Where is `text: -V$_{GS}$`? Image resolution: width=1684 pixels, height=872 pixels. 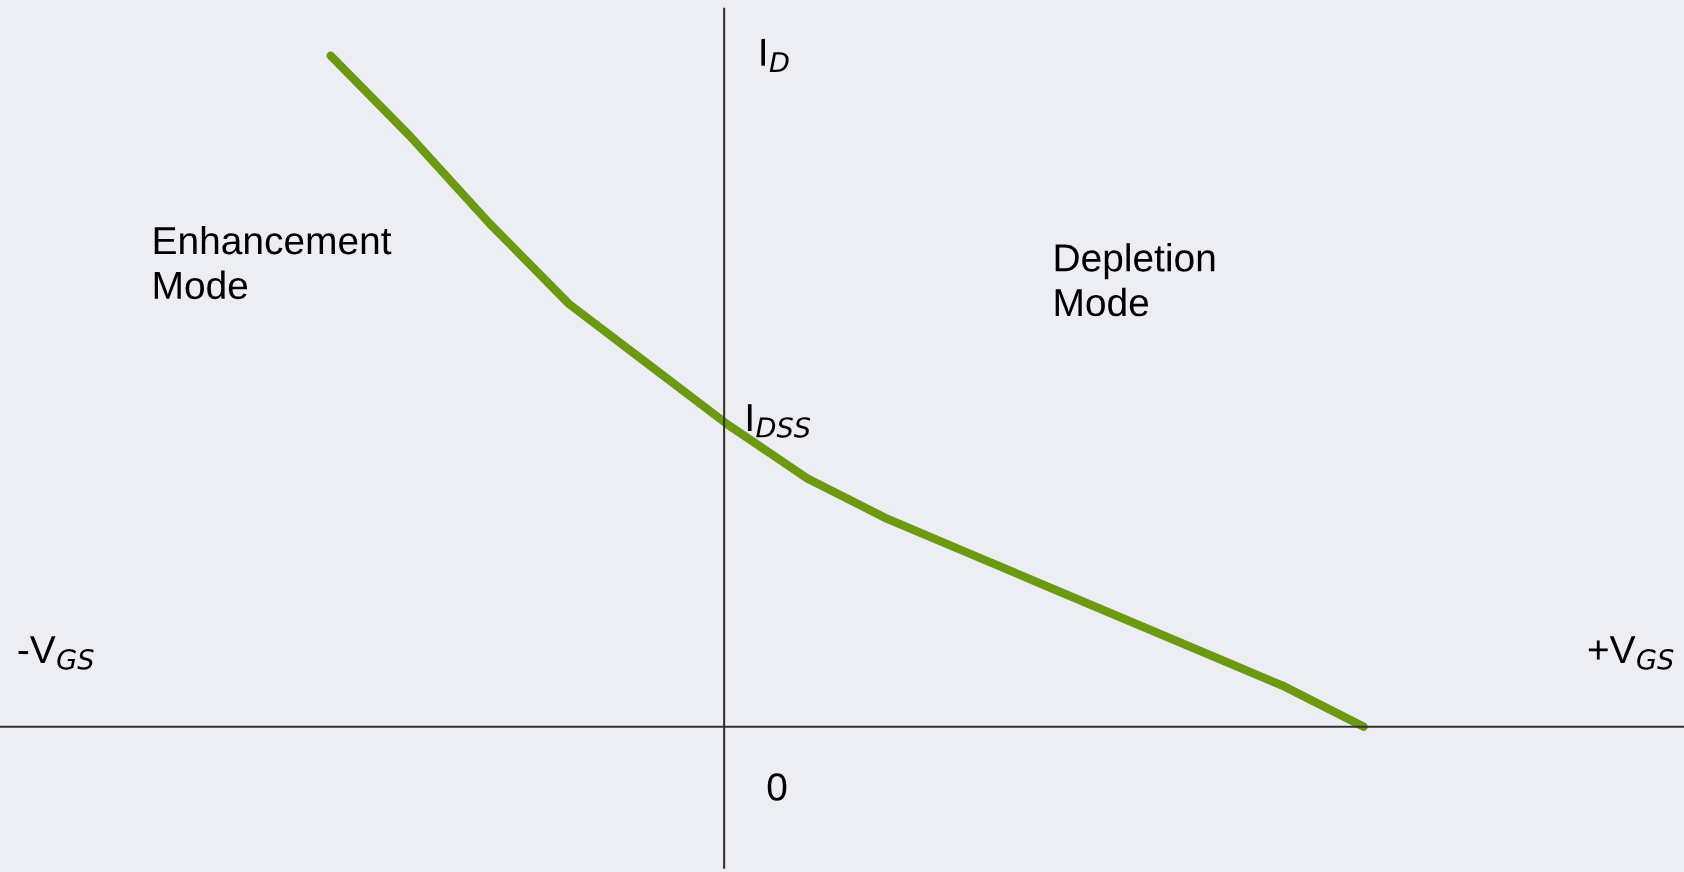
text: -V$_{GS}$ is located at coordinates (56, 653).